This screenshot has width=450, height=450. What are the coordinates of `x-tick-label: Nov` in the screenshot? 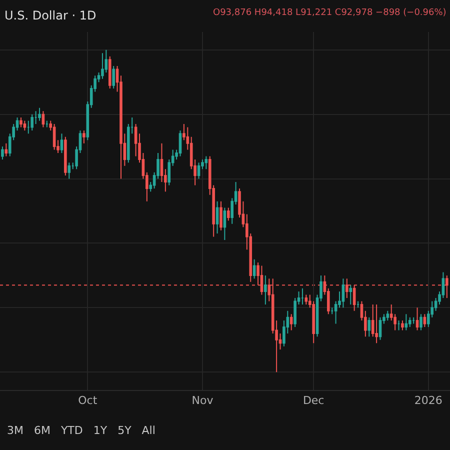 It's located at (203, 401).